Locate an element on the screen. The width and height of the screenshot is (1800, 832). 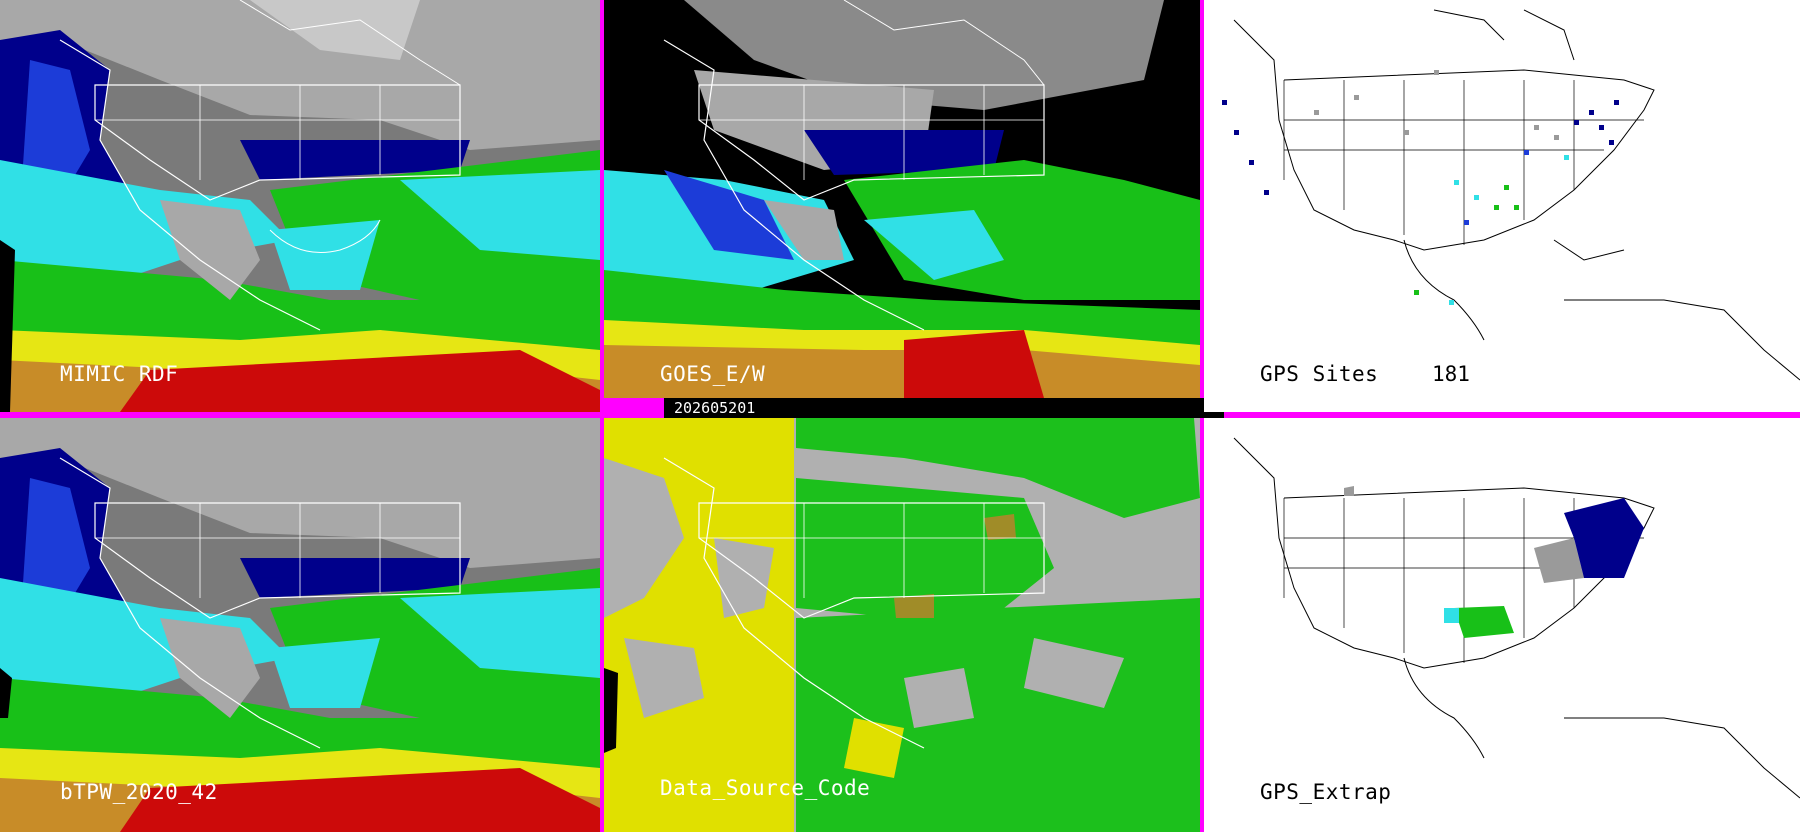
panel-label-mimic: MIMIC RDF is located at coordinates (119, 374).